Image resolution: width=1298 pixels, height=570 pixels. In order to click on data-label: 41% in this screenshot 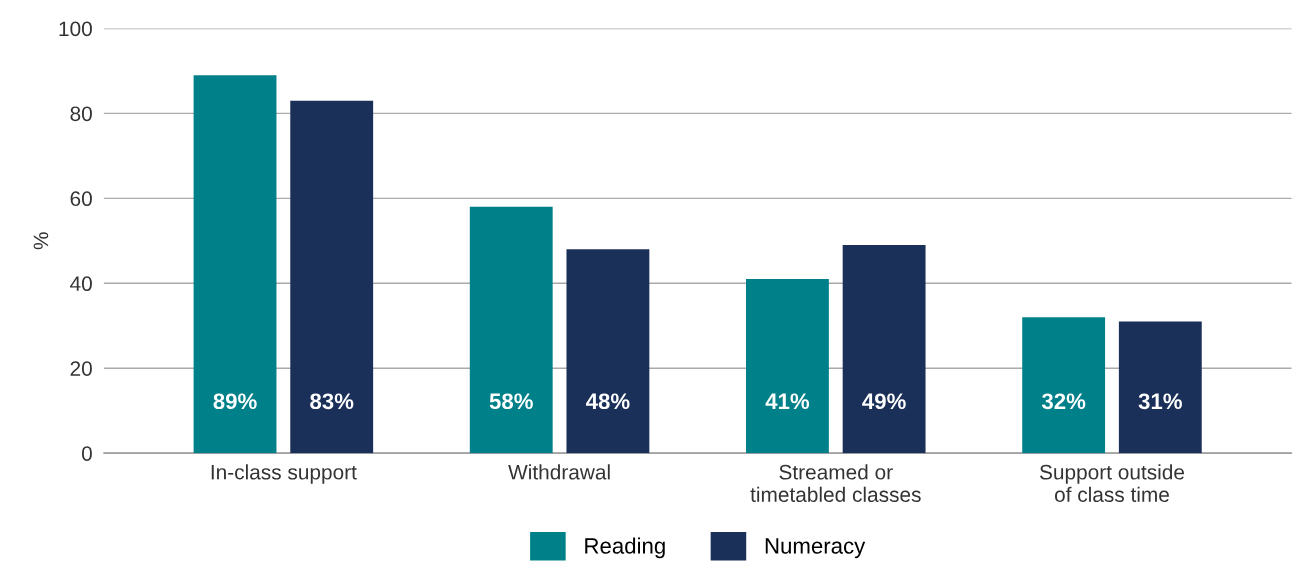, I will do `click(787, 401)`.